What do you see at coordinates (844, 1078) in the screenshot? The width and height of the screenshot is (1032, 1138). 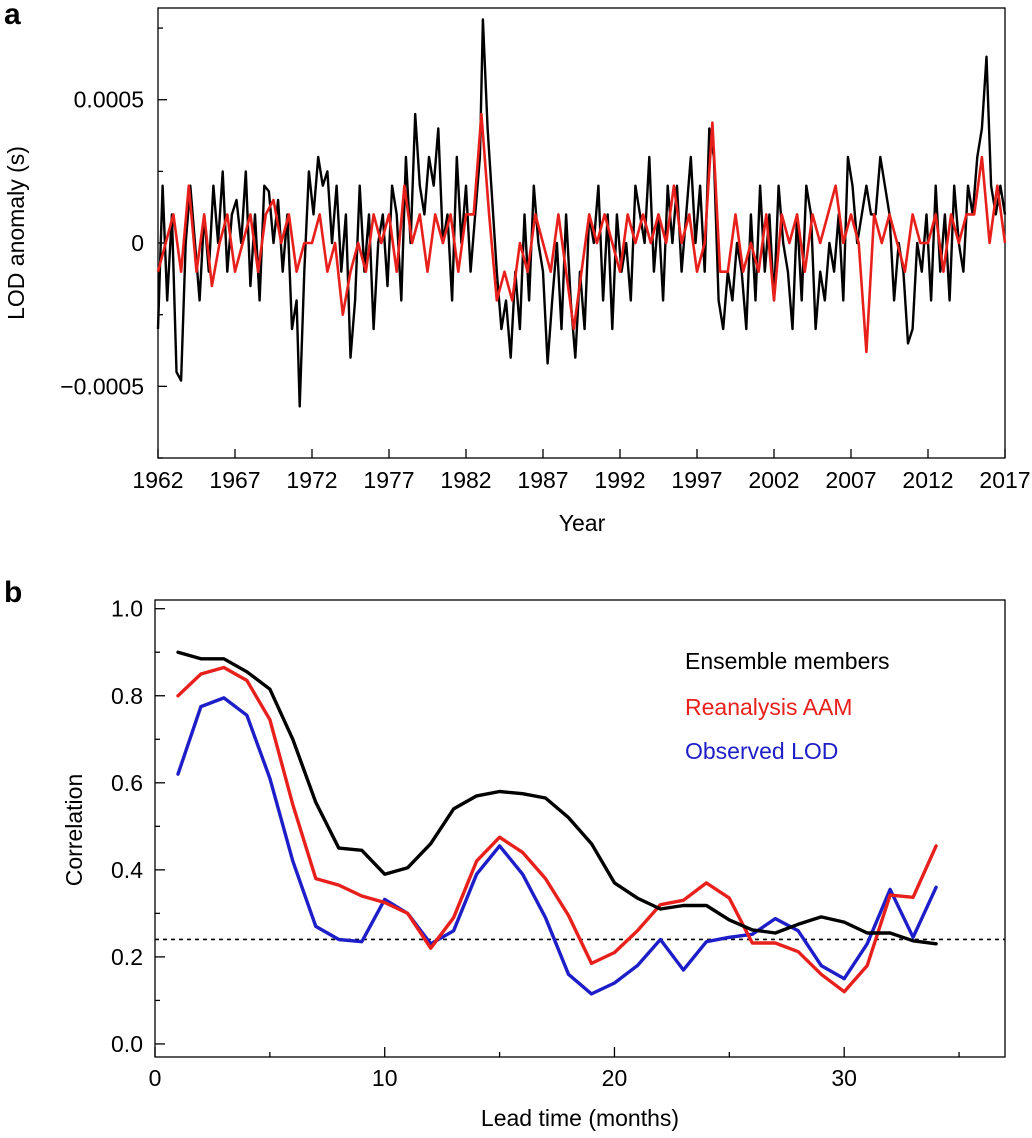 I see `panel-b-x-tick-label: 30` at bounding box center [844, 1078].